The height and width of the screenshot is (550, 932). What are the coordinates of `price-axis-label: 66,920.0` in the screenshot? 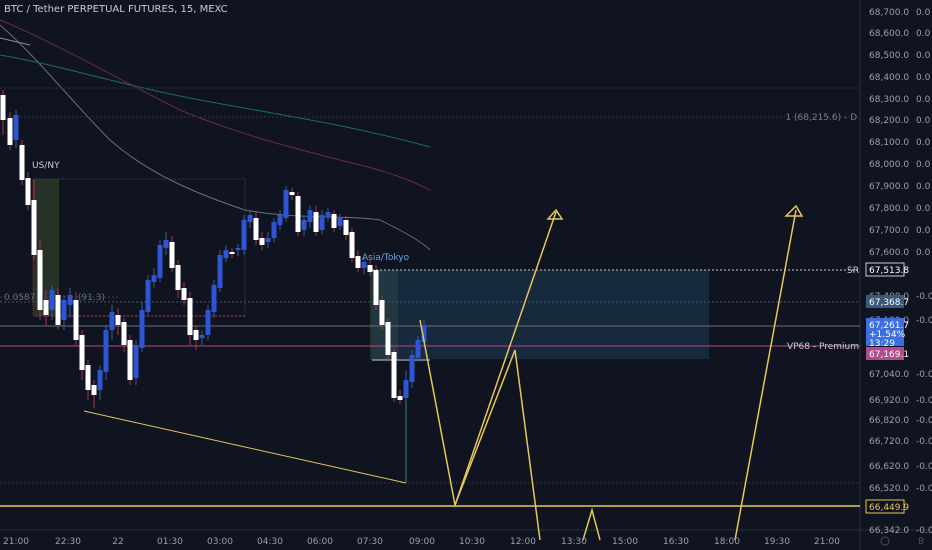 It's located at (889, 401).